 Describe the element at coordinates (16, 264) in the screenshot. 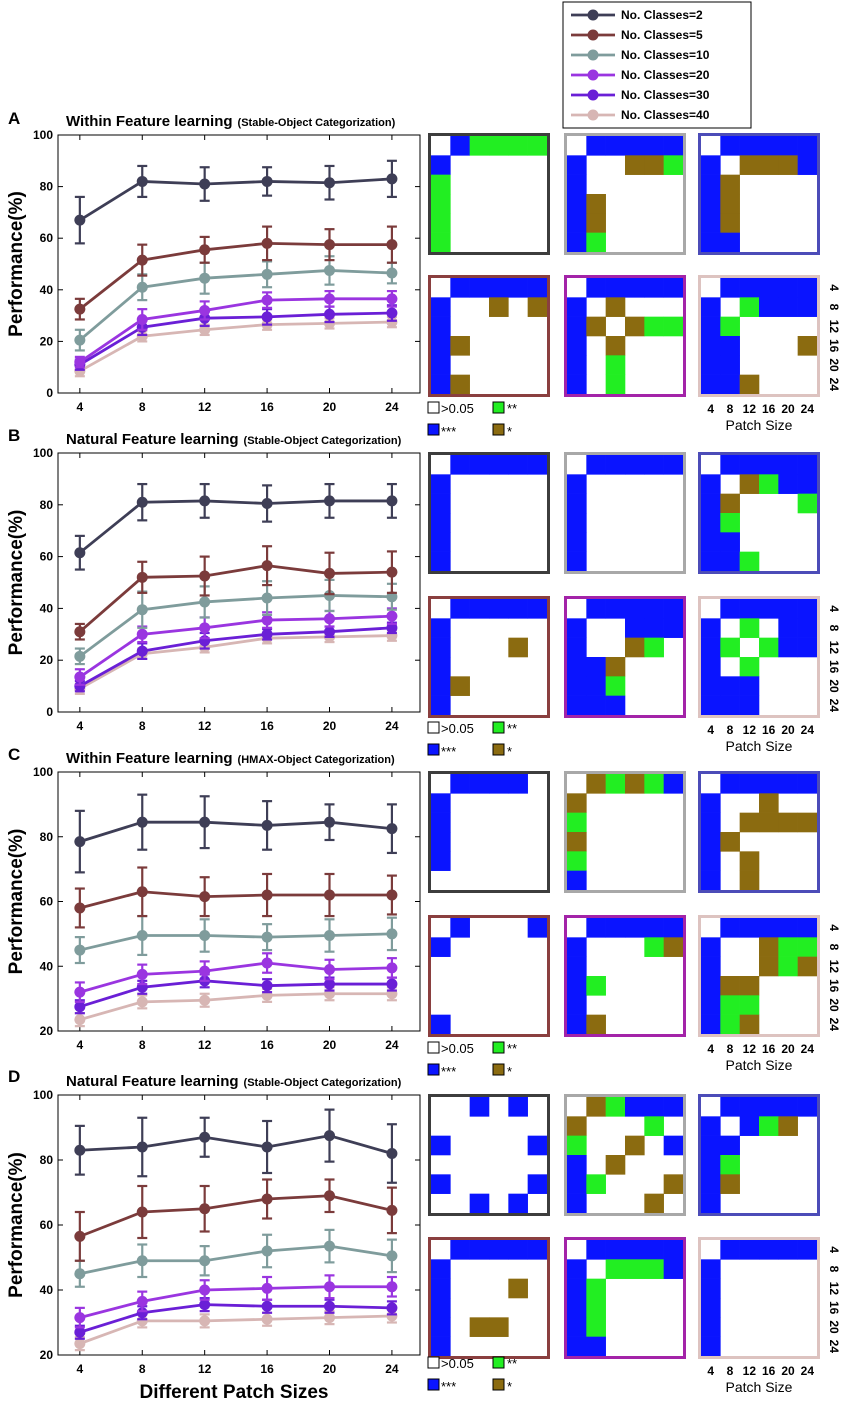

I see `y-axis-label: Performance(%)` at that location.